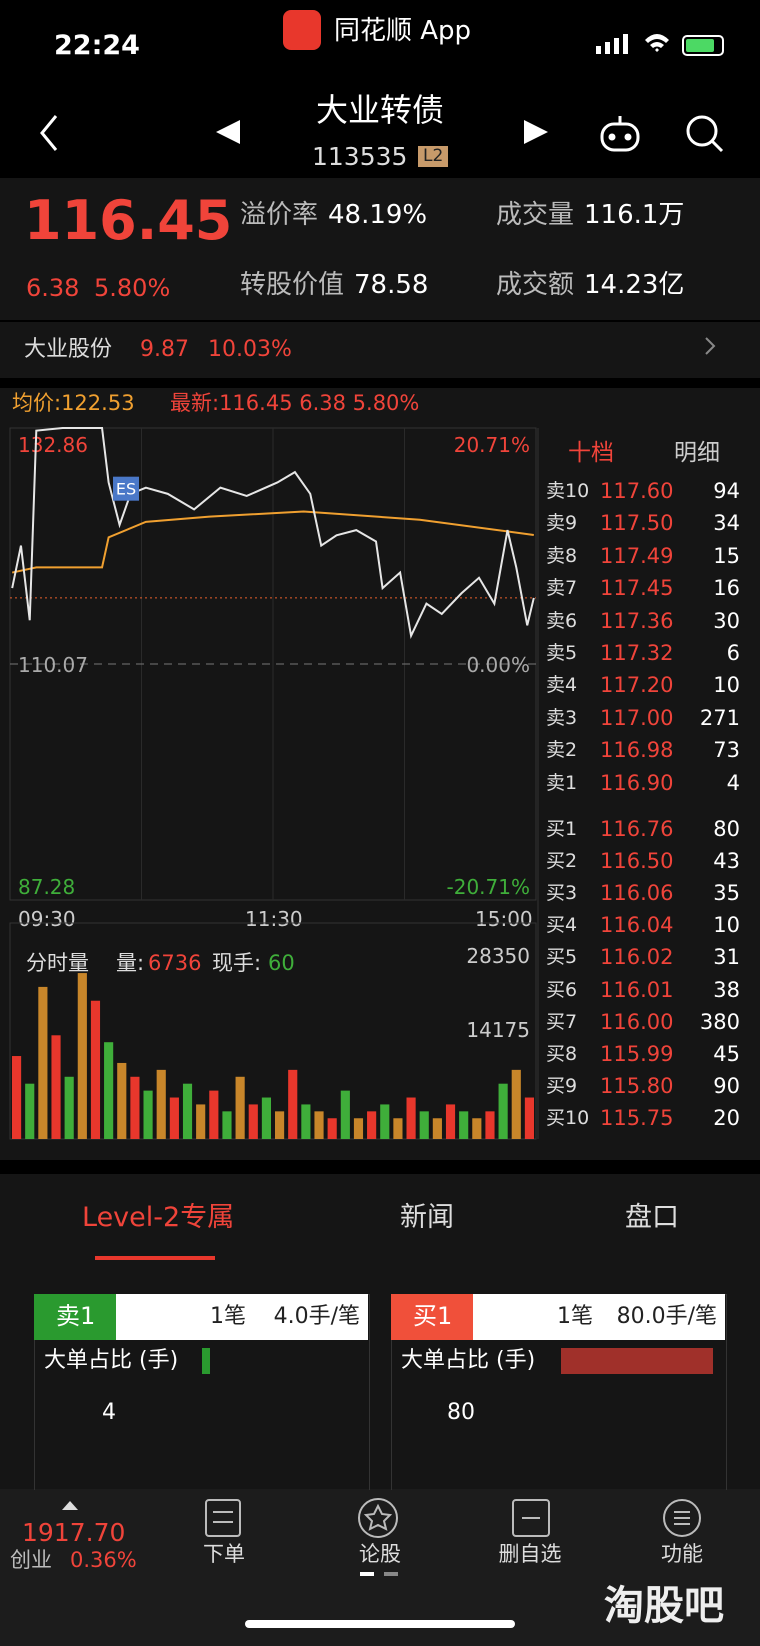 Image resolution: width=760 pixels, height=1646 pixels. What do you see at coordinates (562, 685) in the screenshot?
I see `book-level: 卖4` at bounding box center [562, 685].